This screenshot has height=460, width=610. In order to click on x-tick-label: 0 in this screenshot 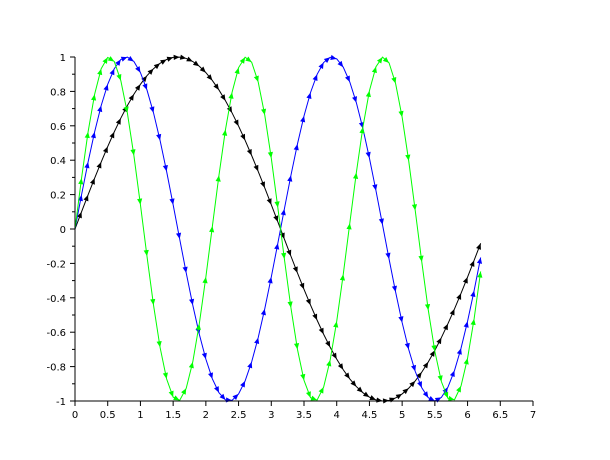, I will do `click(75, 415)`.